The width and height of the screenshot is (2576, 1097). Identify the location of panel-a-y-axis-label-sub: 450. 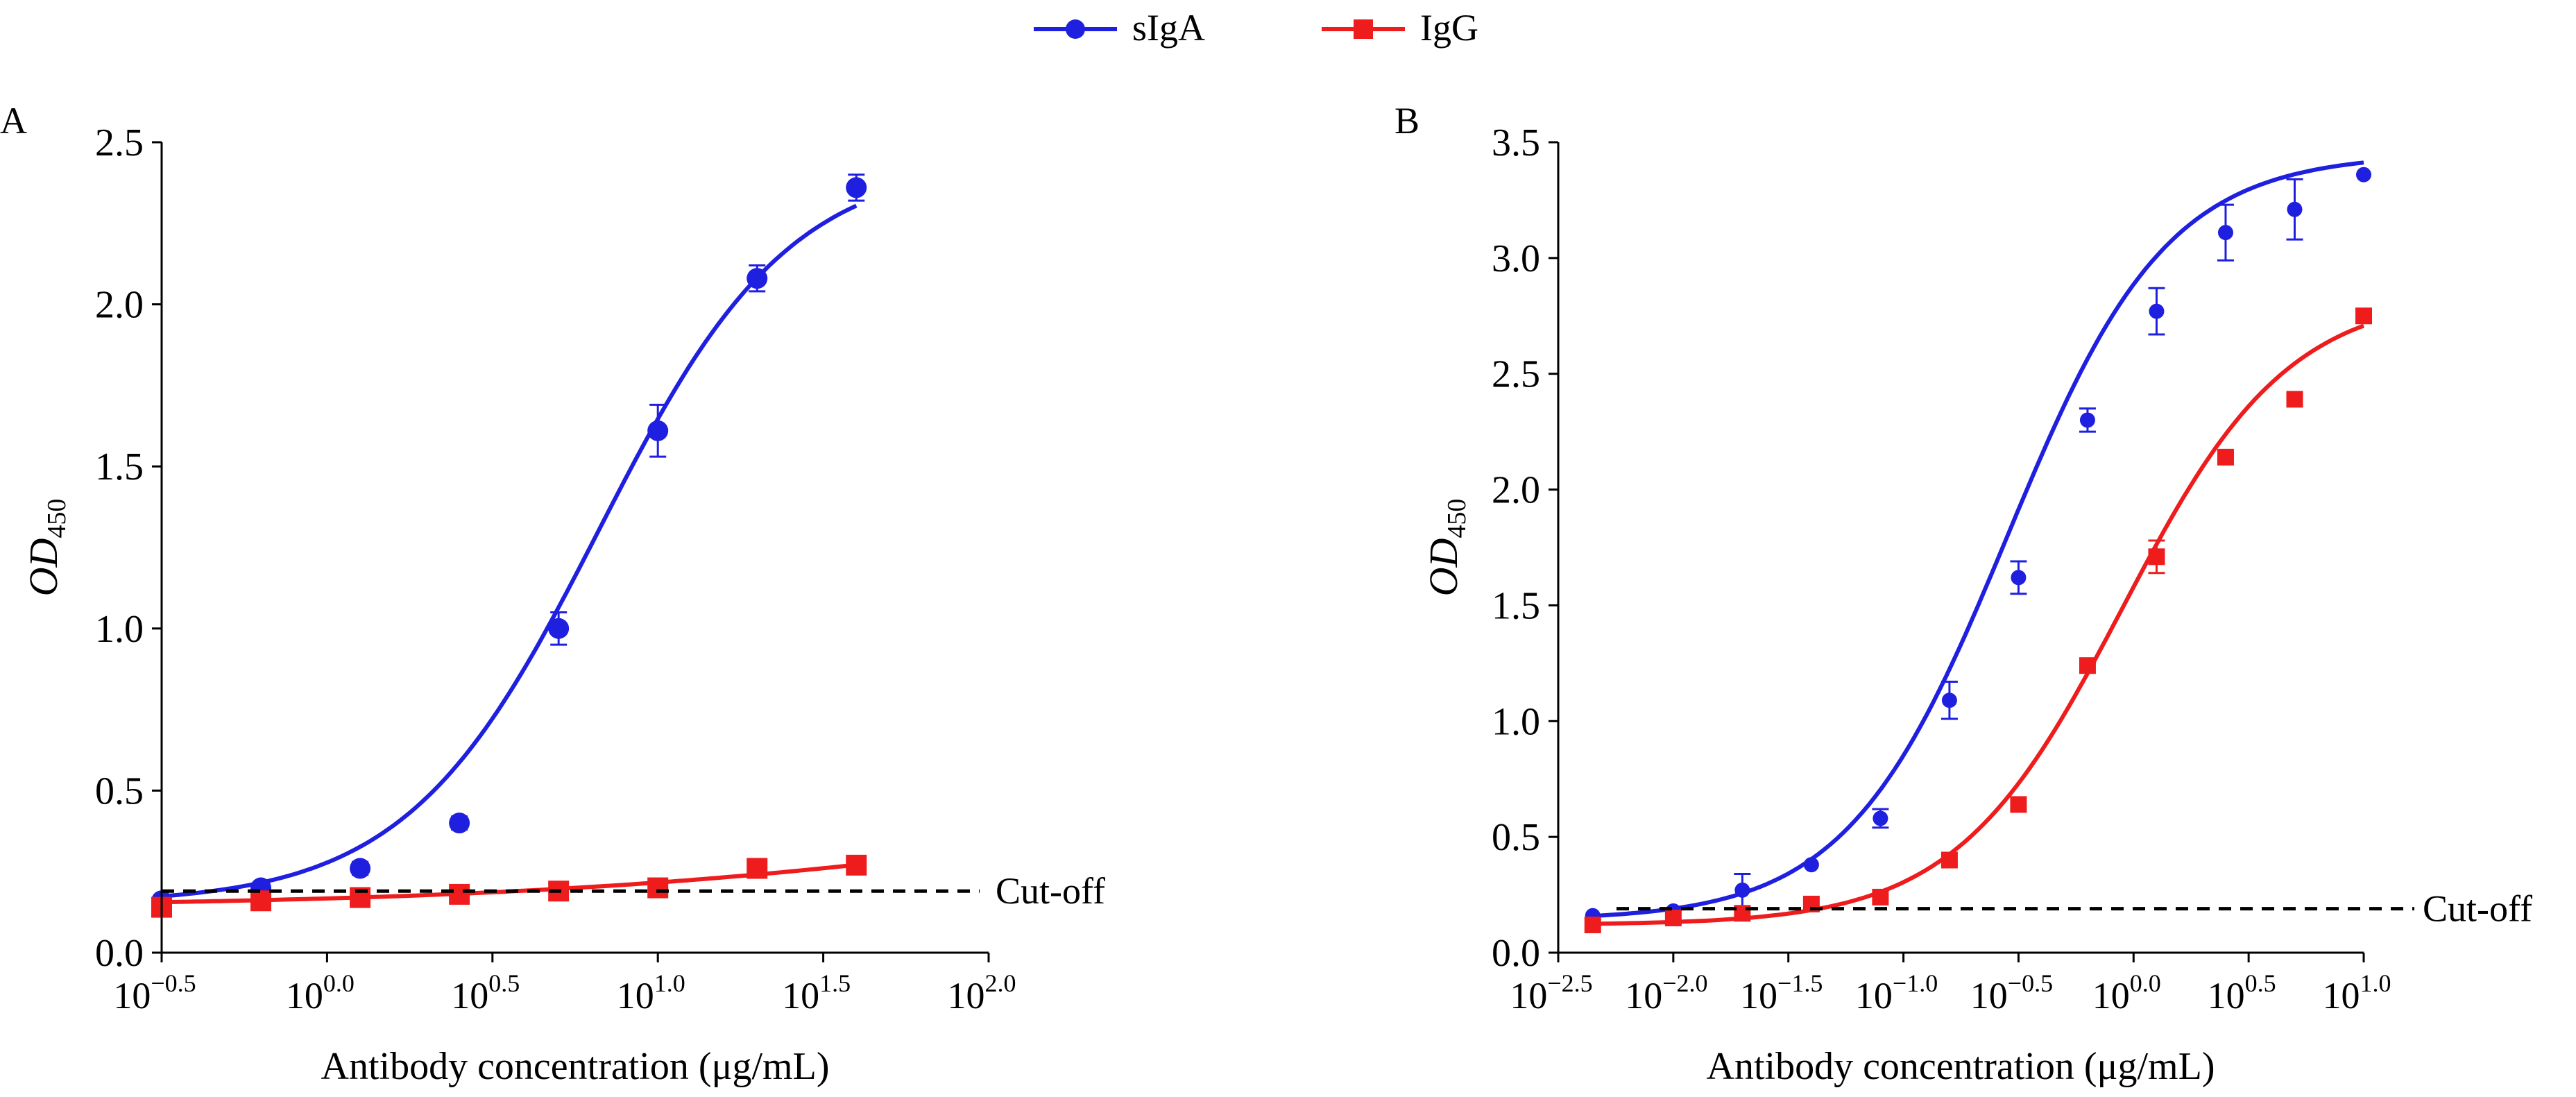
(56, 518).